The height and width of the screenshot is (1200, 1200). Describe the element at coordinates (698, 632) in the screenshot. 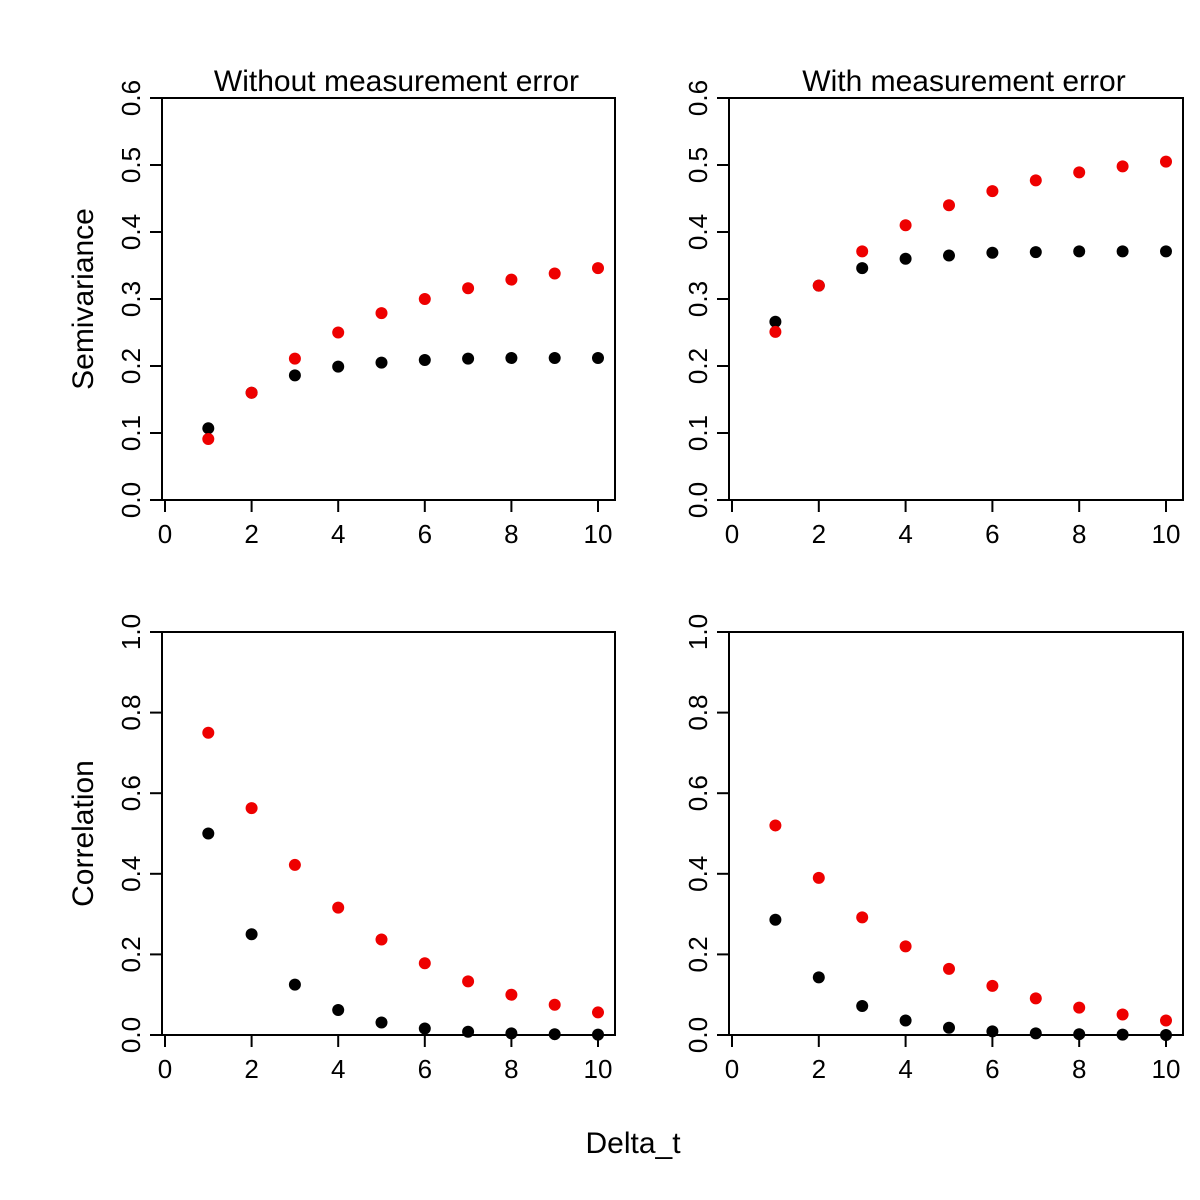

I see `y-tick-label: 1.0` at that location.